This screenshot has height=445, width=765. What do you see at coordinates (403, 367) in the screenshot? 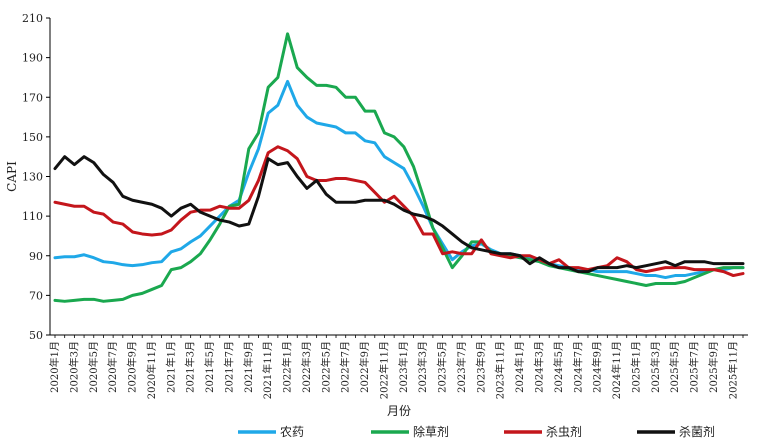
I see `x-tick-label: 2023年1月` at bounding box center [403, 367].